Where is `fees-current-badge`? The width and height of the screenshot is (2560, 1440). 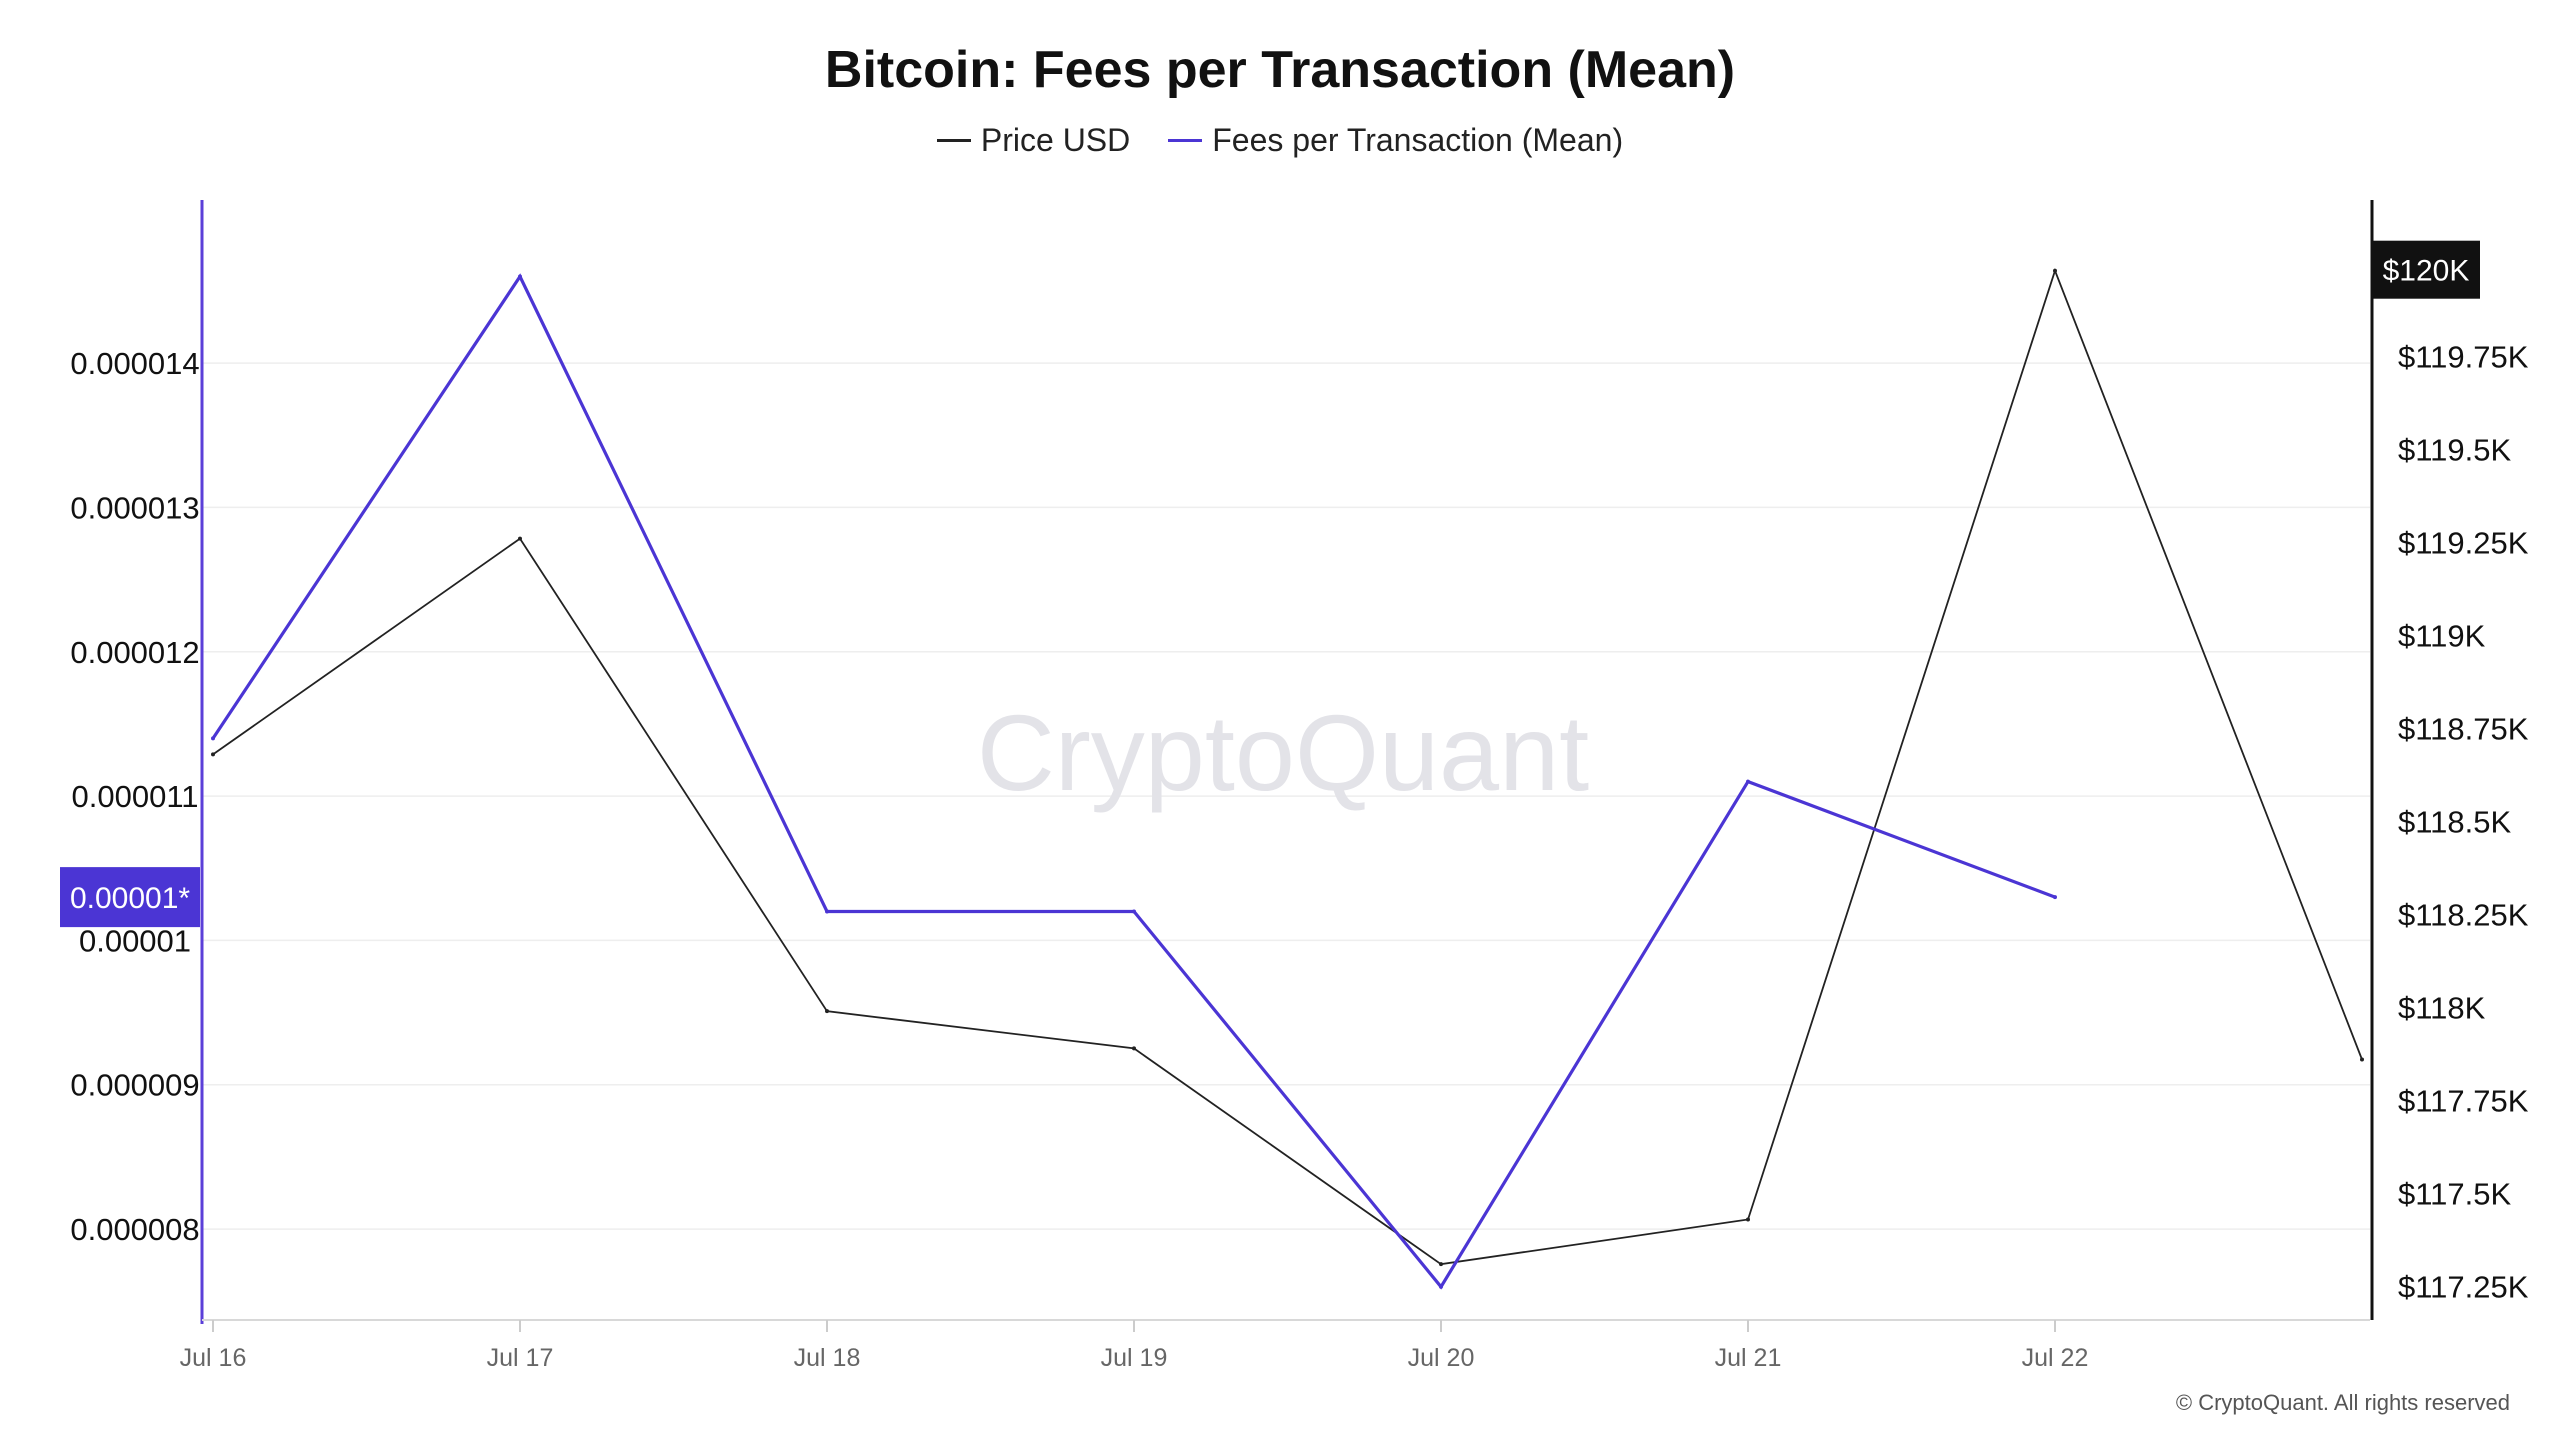
fees-current-badge is located at coordinates (130, 897).